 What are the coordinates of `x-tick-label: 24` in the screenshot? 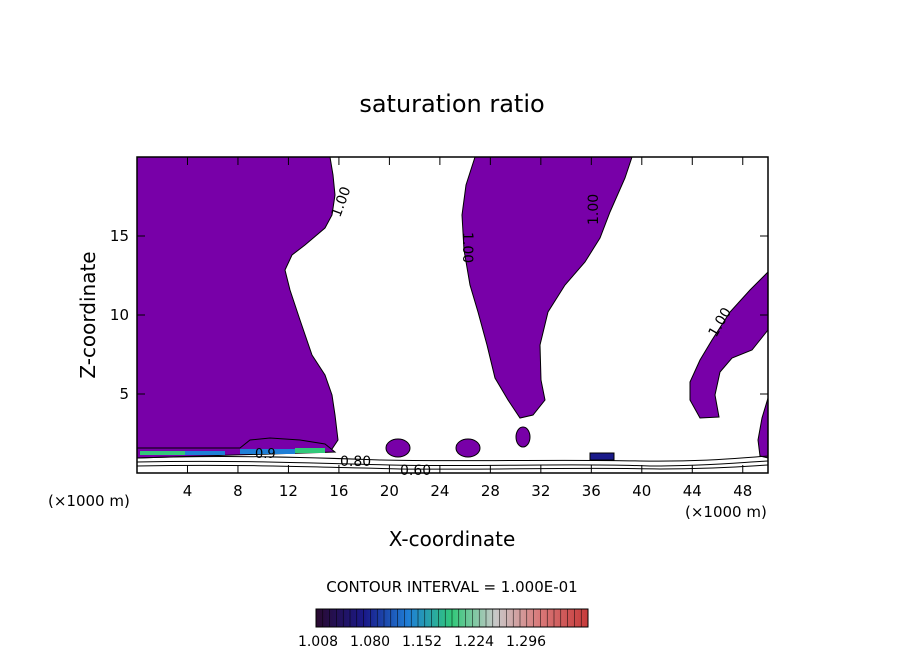 It's located at (439, 491).